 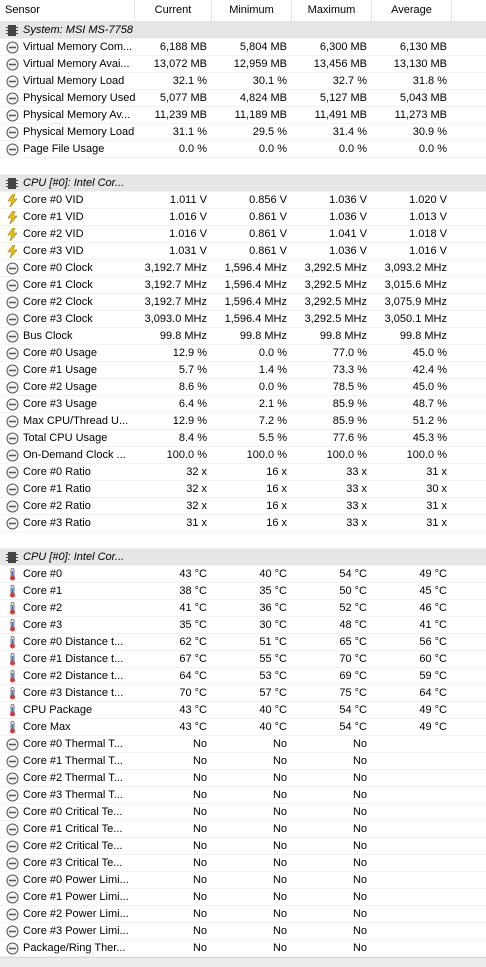 I want to click on sensor-value: 3,192.7 MHz, so click(x=175, y=302).